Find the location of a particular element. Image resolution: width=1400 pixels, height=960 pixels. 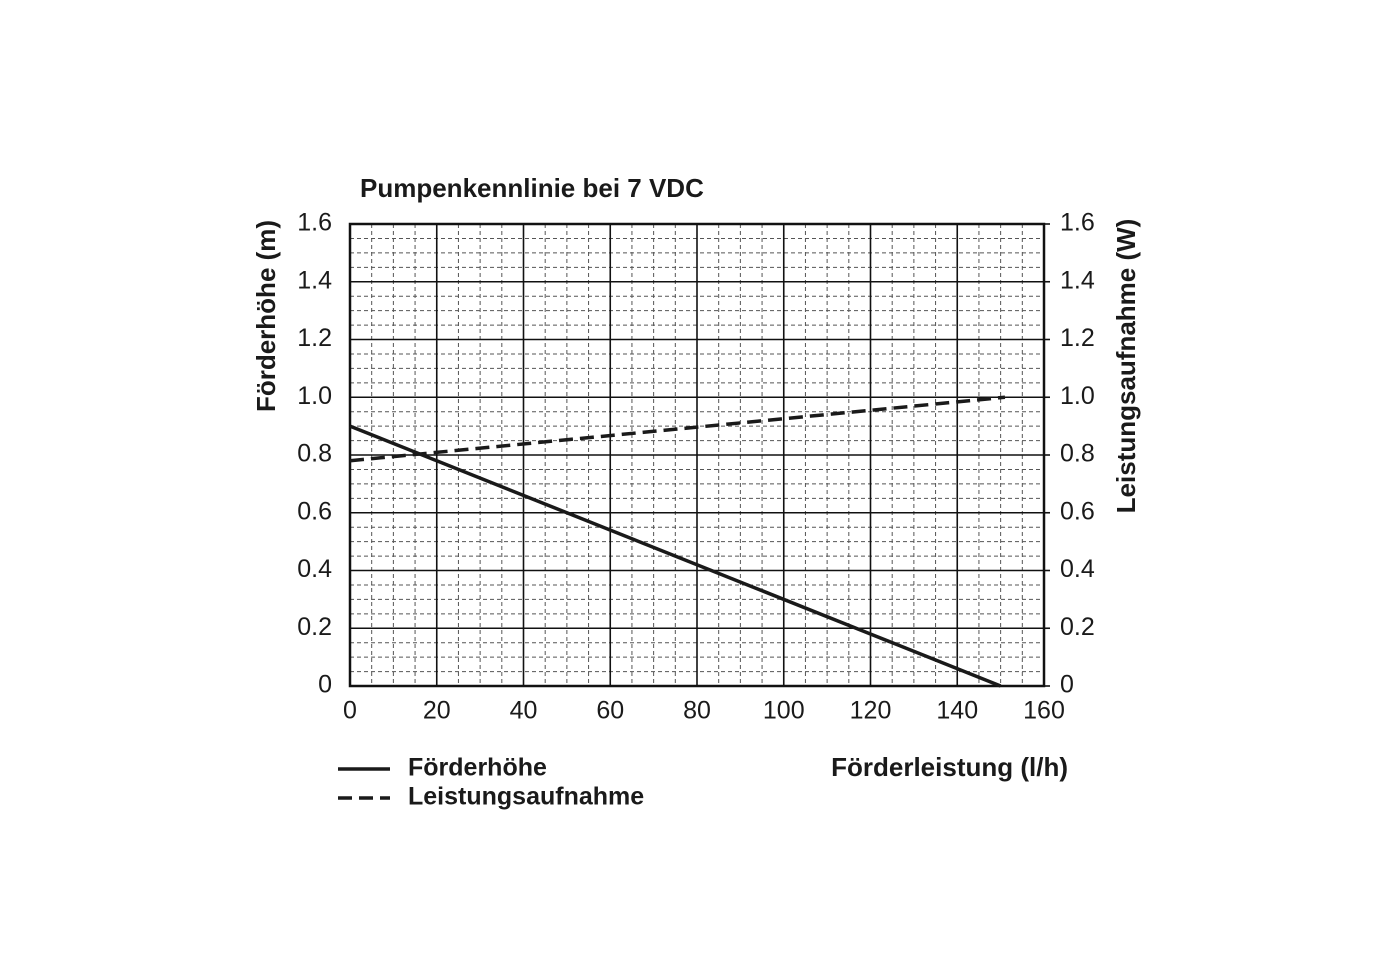

y2-axis-label: Leistungsaufnahme (W) is located at coordinates (1126, 366).